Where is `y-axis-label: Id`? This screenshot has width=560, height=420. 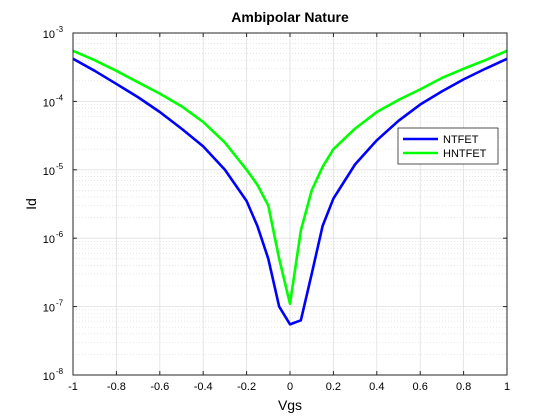
y-axis-label: Id is located at coordinates (31, 204).